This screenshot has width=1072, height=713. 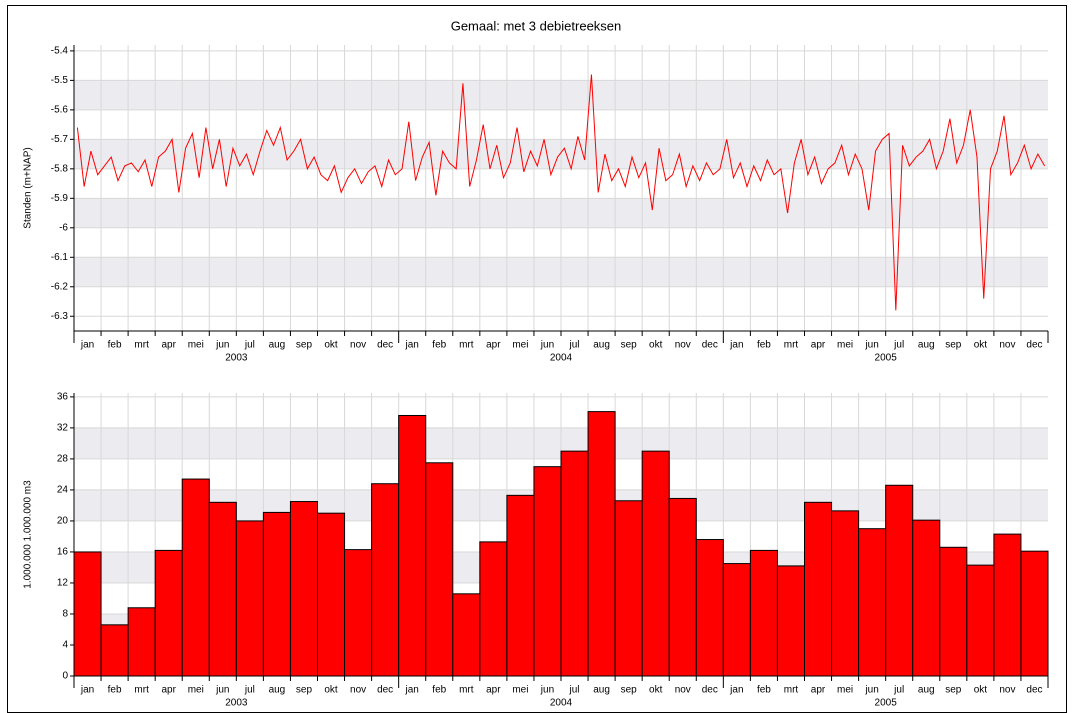 I want to click on y-tick-label: -6.2, so click(x=60, y=286).